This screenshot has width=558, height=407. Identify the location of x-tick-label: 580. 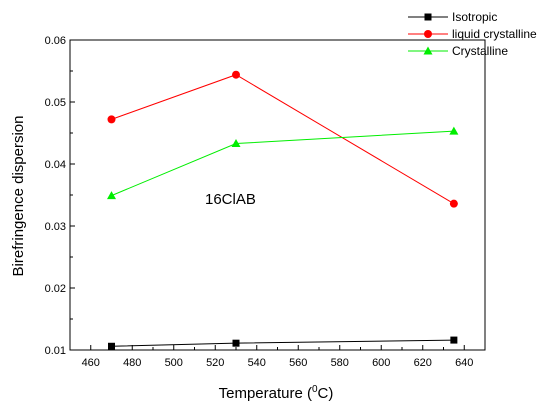
(340, 363).